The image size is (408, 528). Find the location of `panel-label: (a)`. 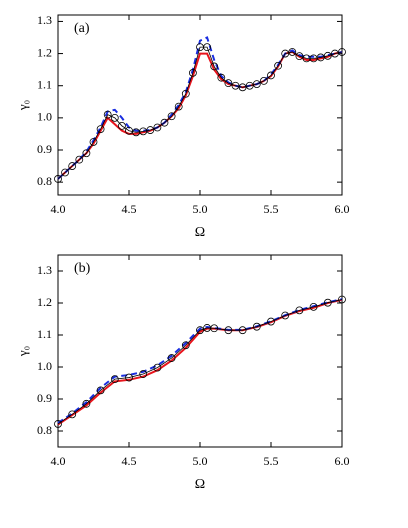

panel-label: (a) is located at coordinates (82, 28).